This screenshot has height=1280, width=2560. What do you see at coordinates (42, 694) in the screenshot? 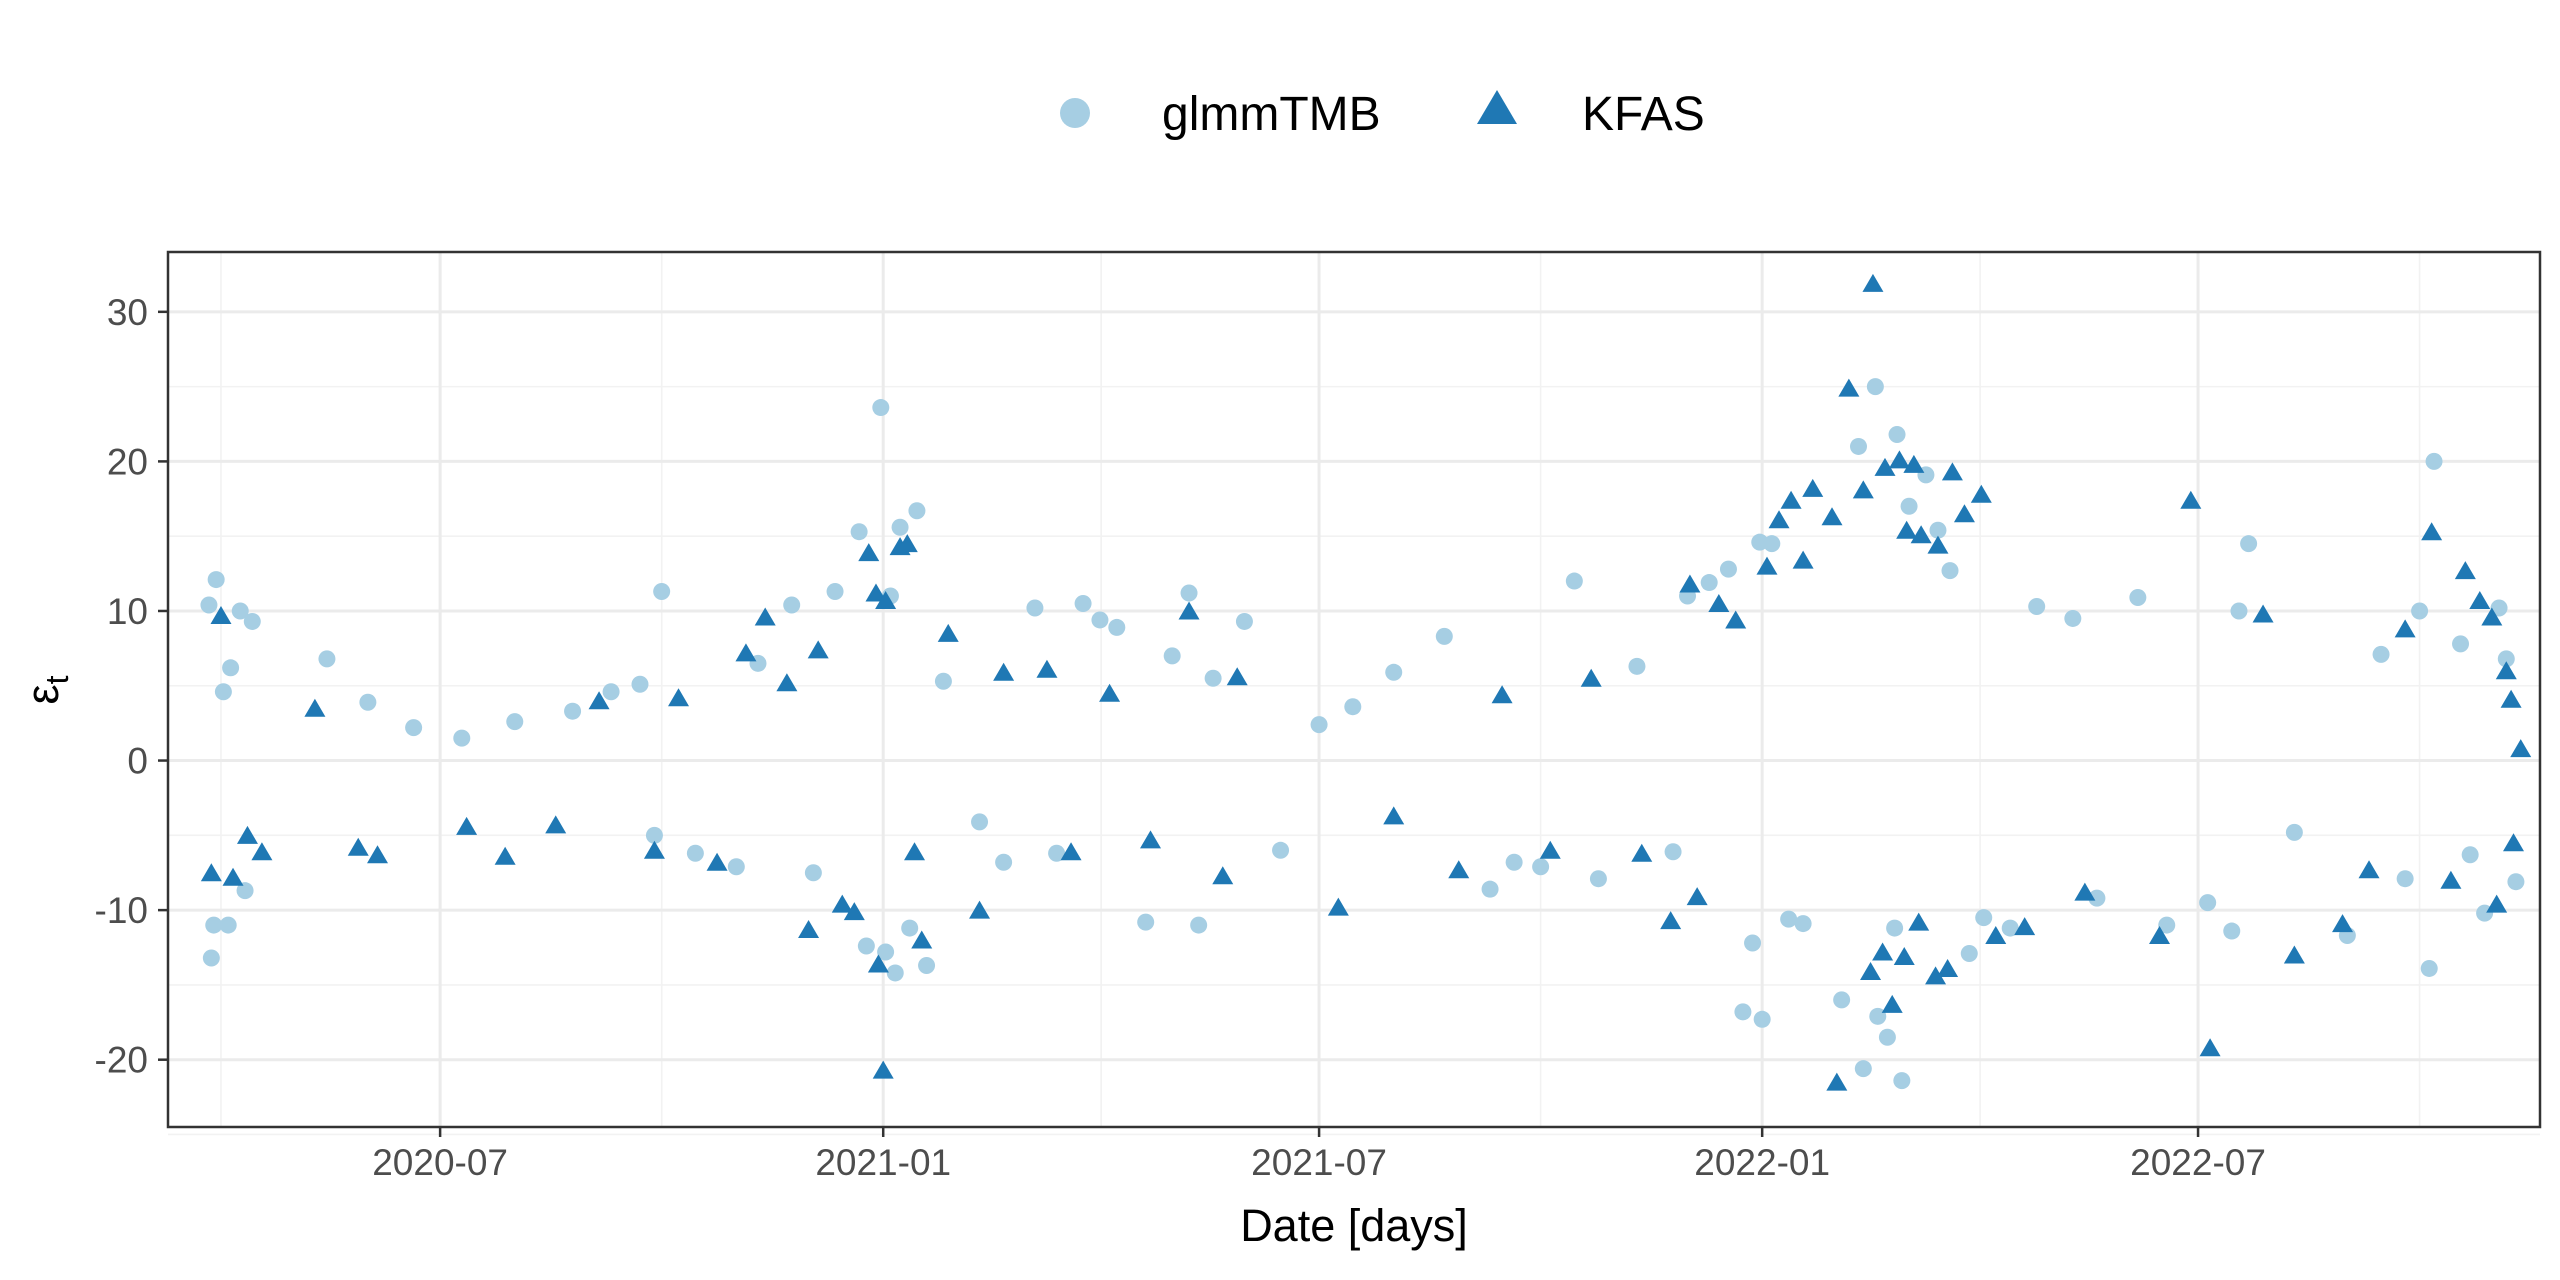
I see `y-axis-title-symbol: ε` at bounding box center [42, 694].